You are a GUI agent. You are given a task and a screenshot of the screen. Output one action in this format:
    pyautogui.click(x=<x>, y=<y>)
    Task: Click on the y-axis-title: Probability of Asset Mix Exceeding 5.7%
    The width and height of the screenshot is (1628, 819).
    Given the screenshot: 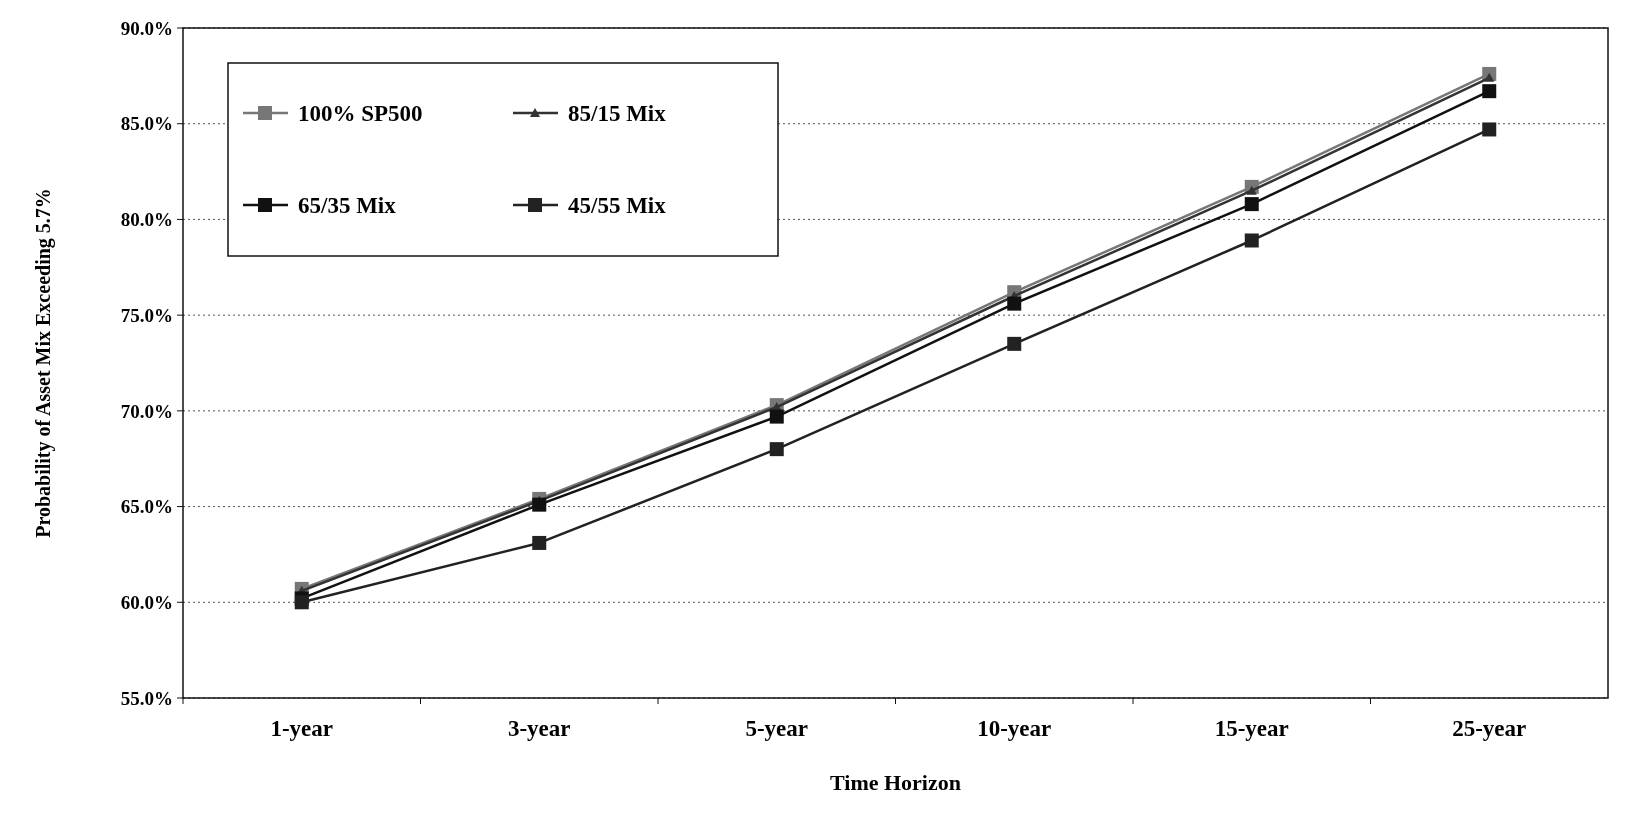 What is the action you would take?
    pyautogui.click(x=43, y=363)
    